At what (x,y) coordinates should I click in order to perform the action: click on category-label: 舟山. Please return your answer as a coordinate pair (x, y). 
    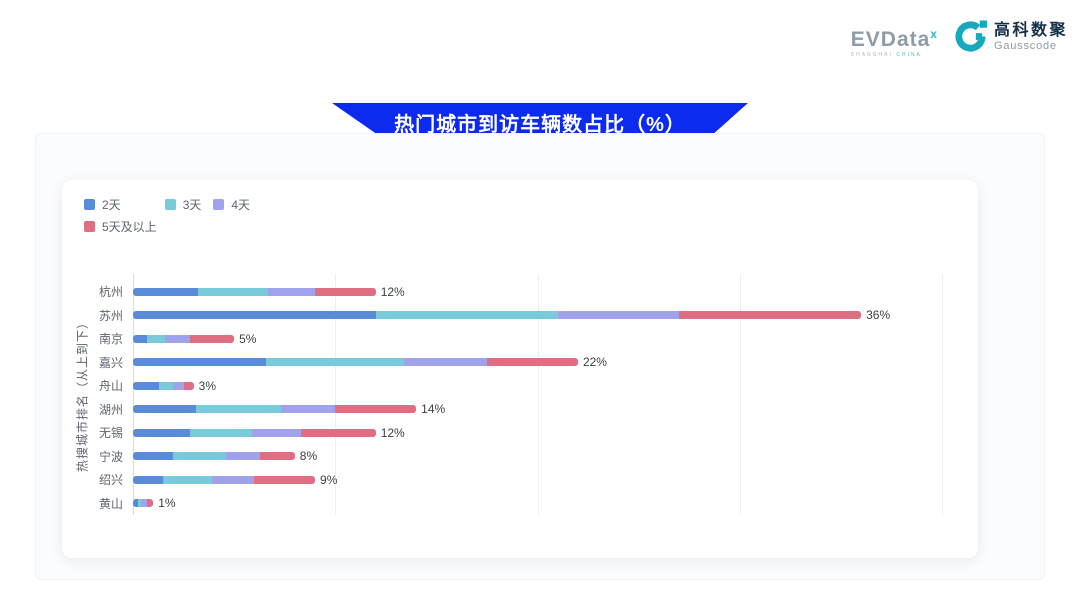
    Looking at the image, I should click on (110, 386).